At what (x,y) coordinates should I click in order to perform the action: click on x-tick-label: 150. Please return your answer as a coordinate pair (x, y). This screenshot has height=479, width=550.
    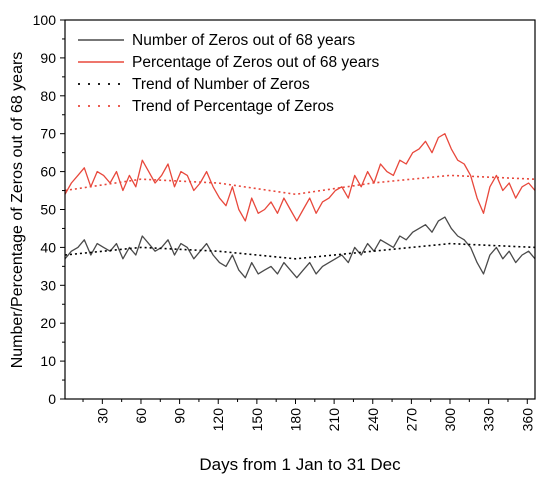
    Looking at the image, I should click on (257, 420).